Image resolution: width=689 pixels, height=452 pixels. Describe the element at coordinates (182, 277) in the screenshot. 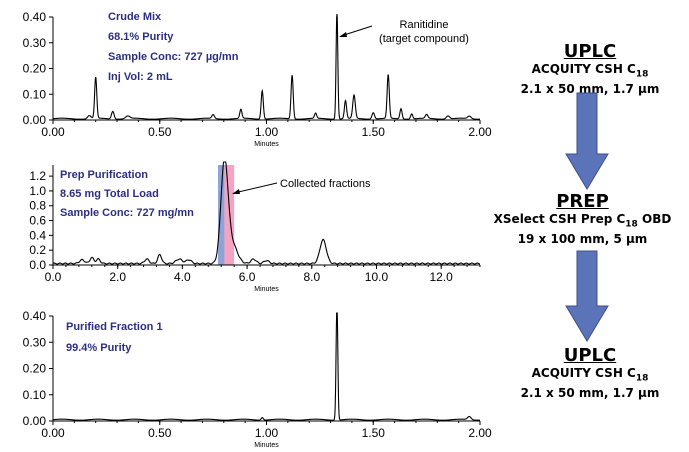

I see `x-tick-label: 4.0` at that location.